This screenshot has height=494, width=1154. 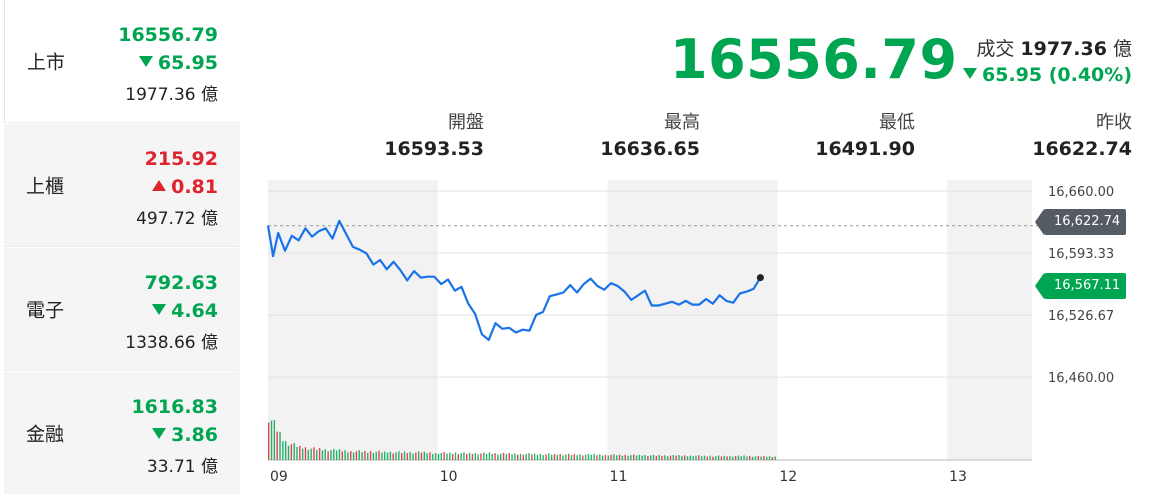 What do you see at coordinates (181, 159) in the screenshot?
I see `index-price: 215.92` at bounding box center [181, 159].